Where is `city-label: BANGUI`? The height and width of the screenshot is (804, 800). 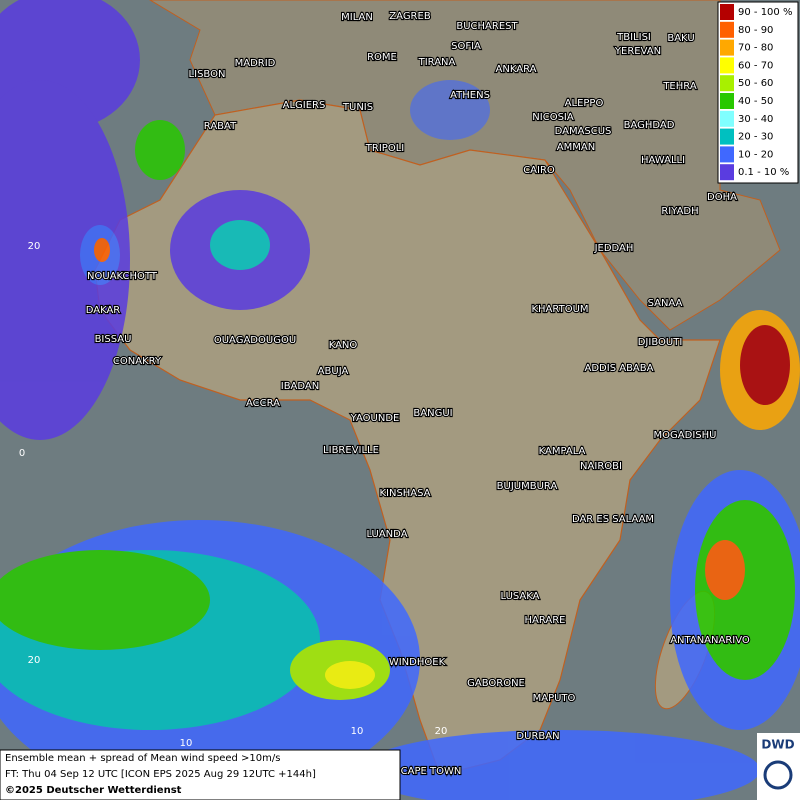
city-label: BANGUI is located at coordinates (432, 413).